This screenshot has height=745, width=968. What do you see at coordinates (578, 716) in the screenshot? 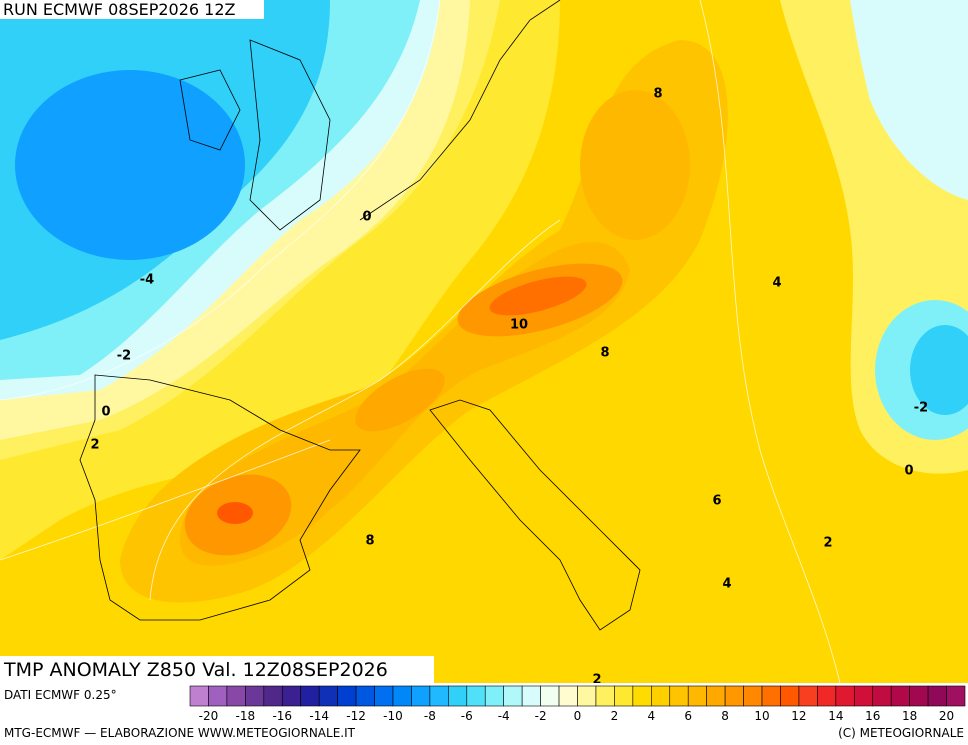
I see `colorbar-label: 0` at bounding box center [578, 716].